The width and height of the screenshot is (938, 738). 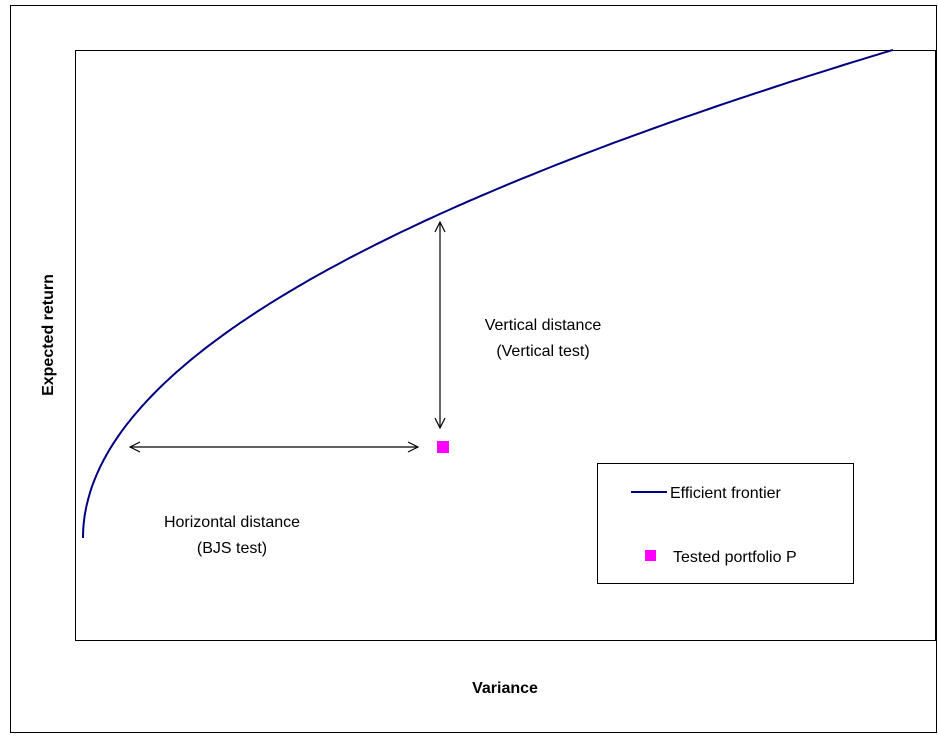 I want to click on legend-entry: Tested portfolio P, so click(x=735, y=557).